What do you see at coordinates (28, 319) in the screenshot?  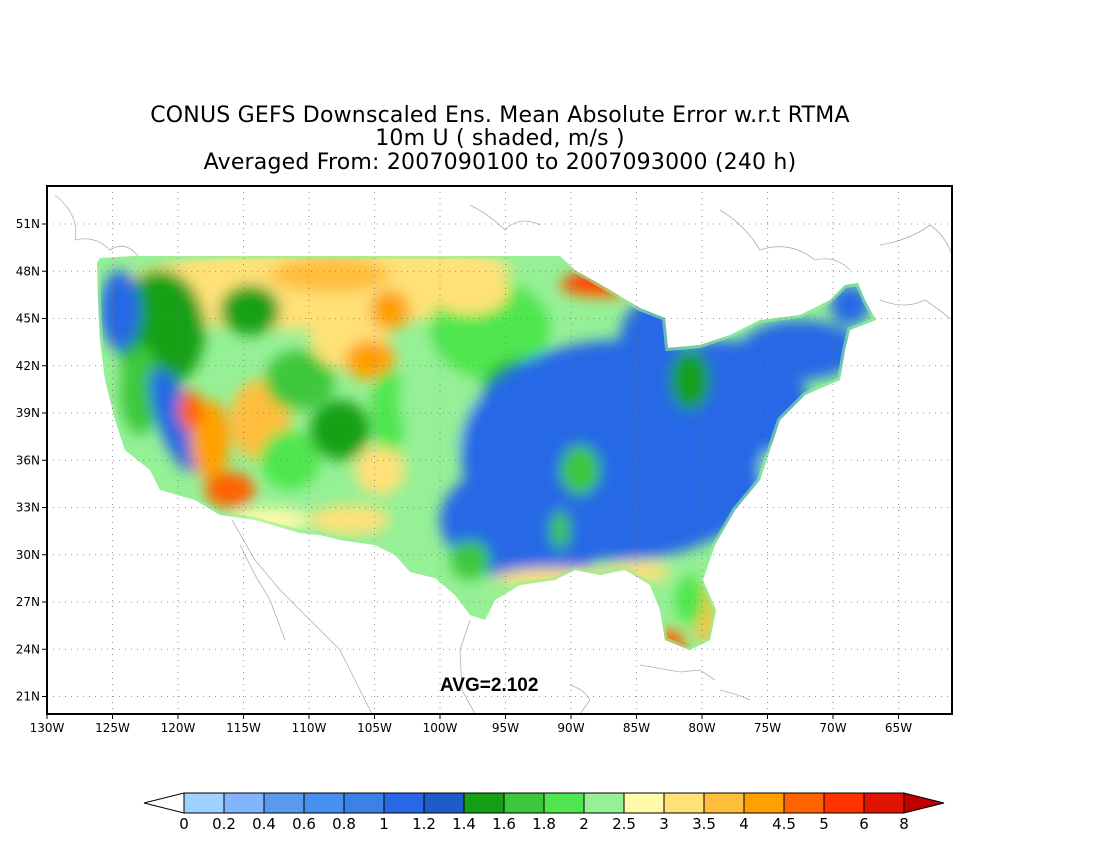 I see `lat-tick-label: 45N` at bounding box center [28, 319].